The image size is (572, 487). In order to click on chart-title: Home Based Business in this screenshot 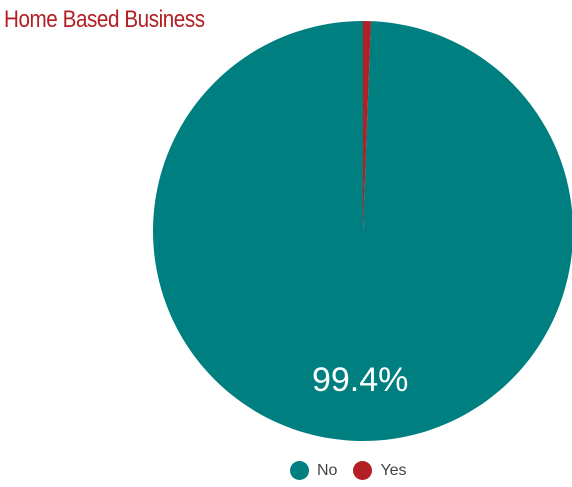, I will do `click(104, 19)`.